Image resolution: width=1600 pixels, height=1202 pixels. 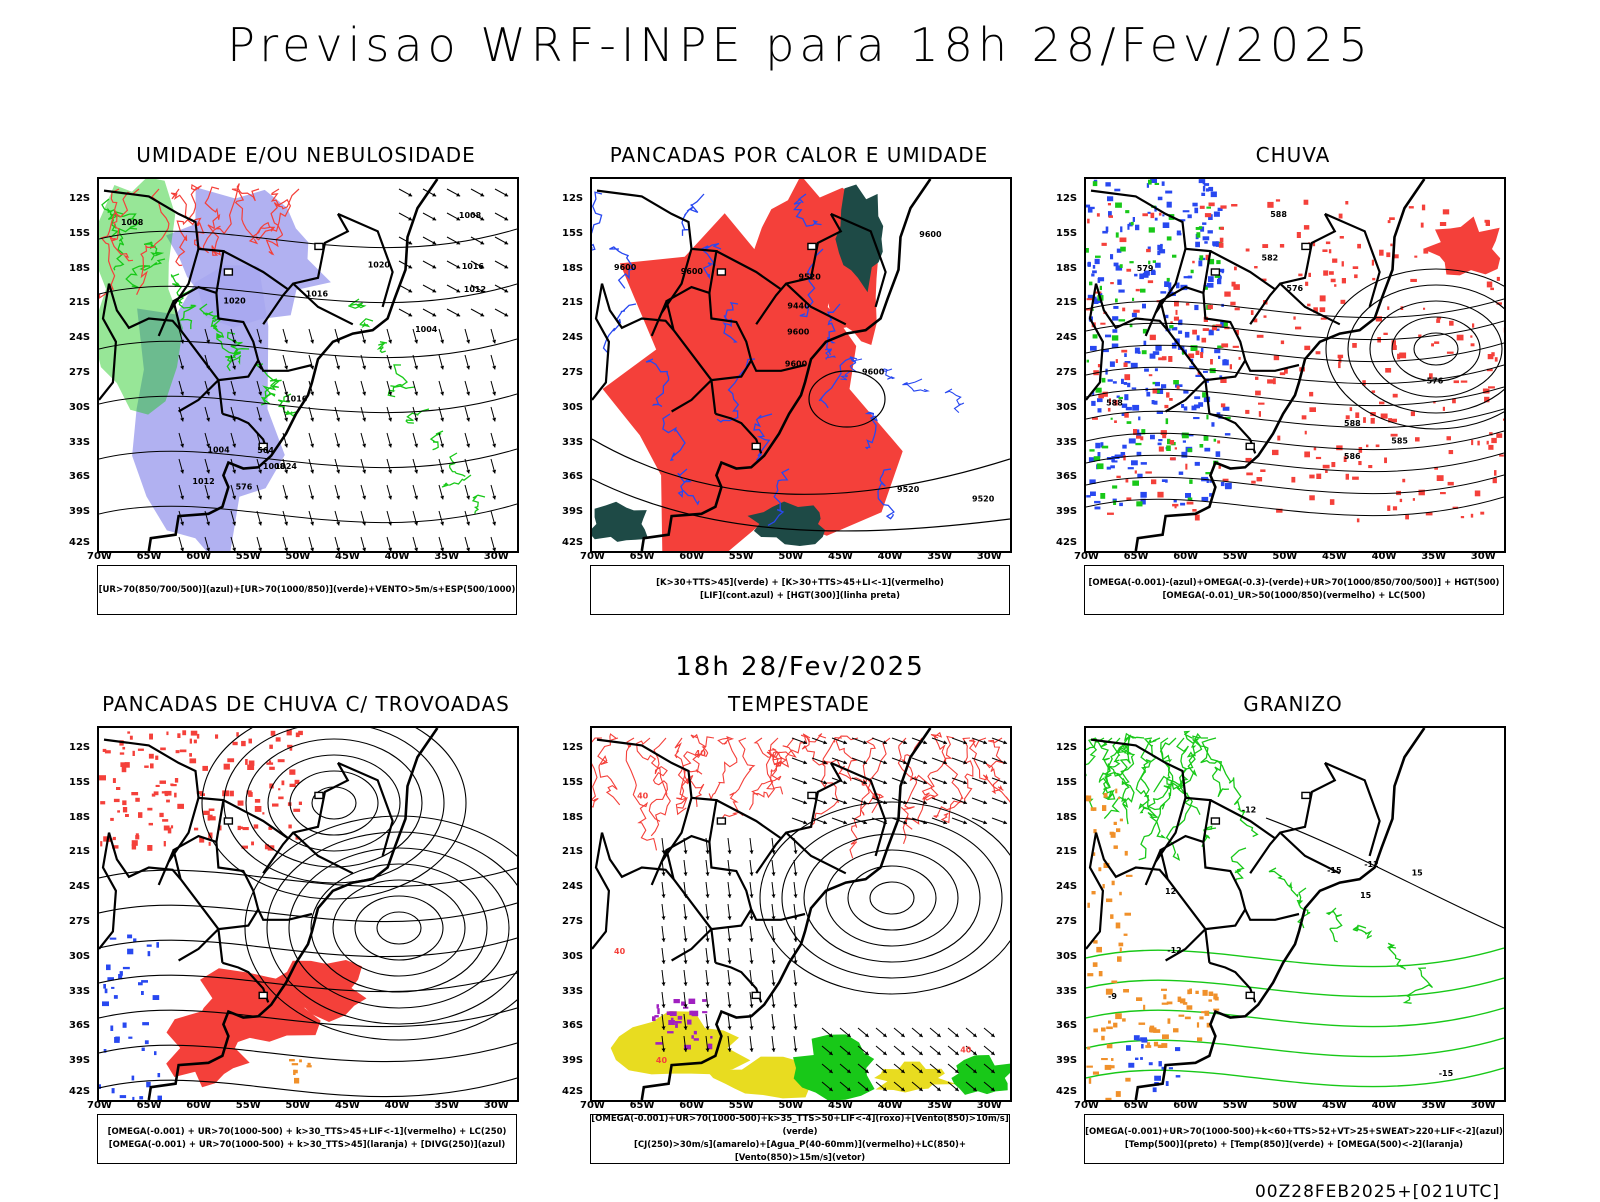 What do you see at coordinates (1066, 817) in the screenshot?
I see `lat-tick-label: 18S` at bounding box center [1066, 817].